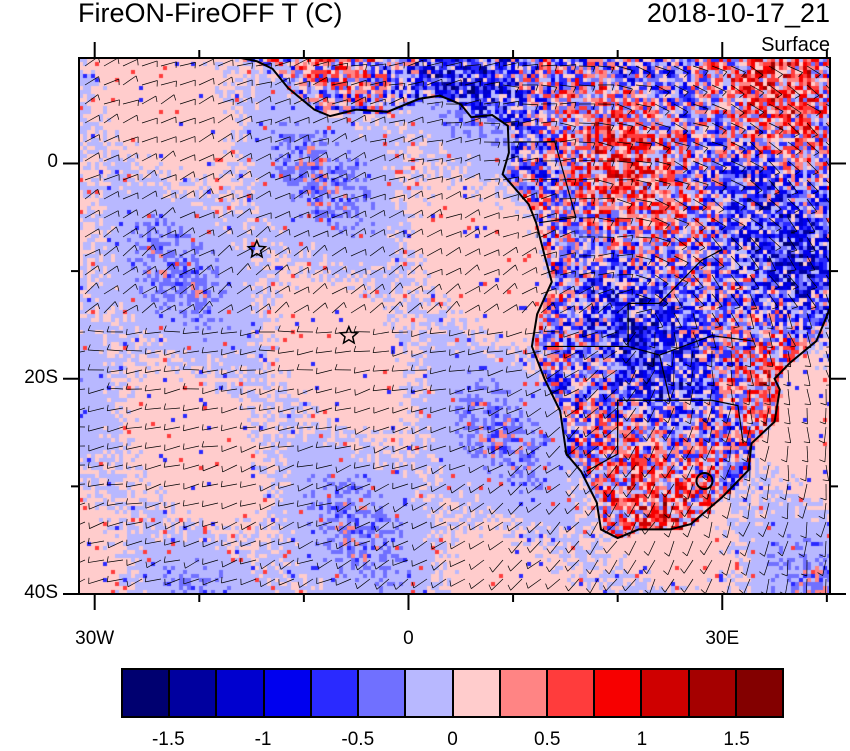 The image size is (850, 751). What do you see at coordinates (722, 639) in the screenshot?
I see `lon-tick-label: 30E` at bounding box center [722, 639].